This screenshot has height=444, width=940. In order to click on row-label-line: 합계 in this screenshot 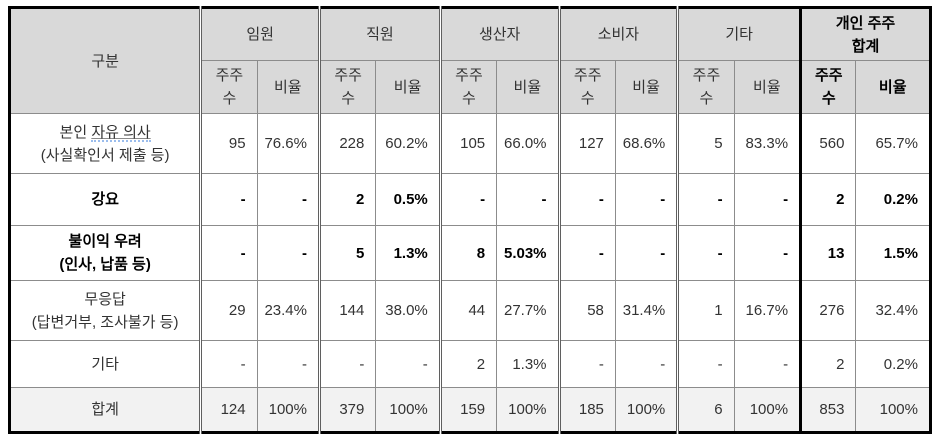, I will do `click(105, 409)`.